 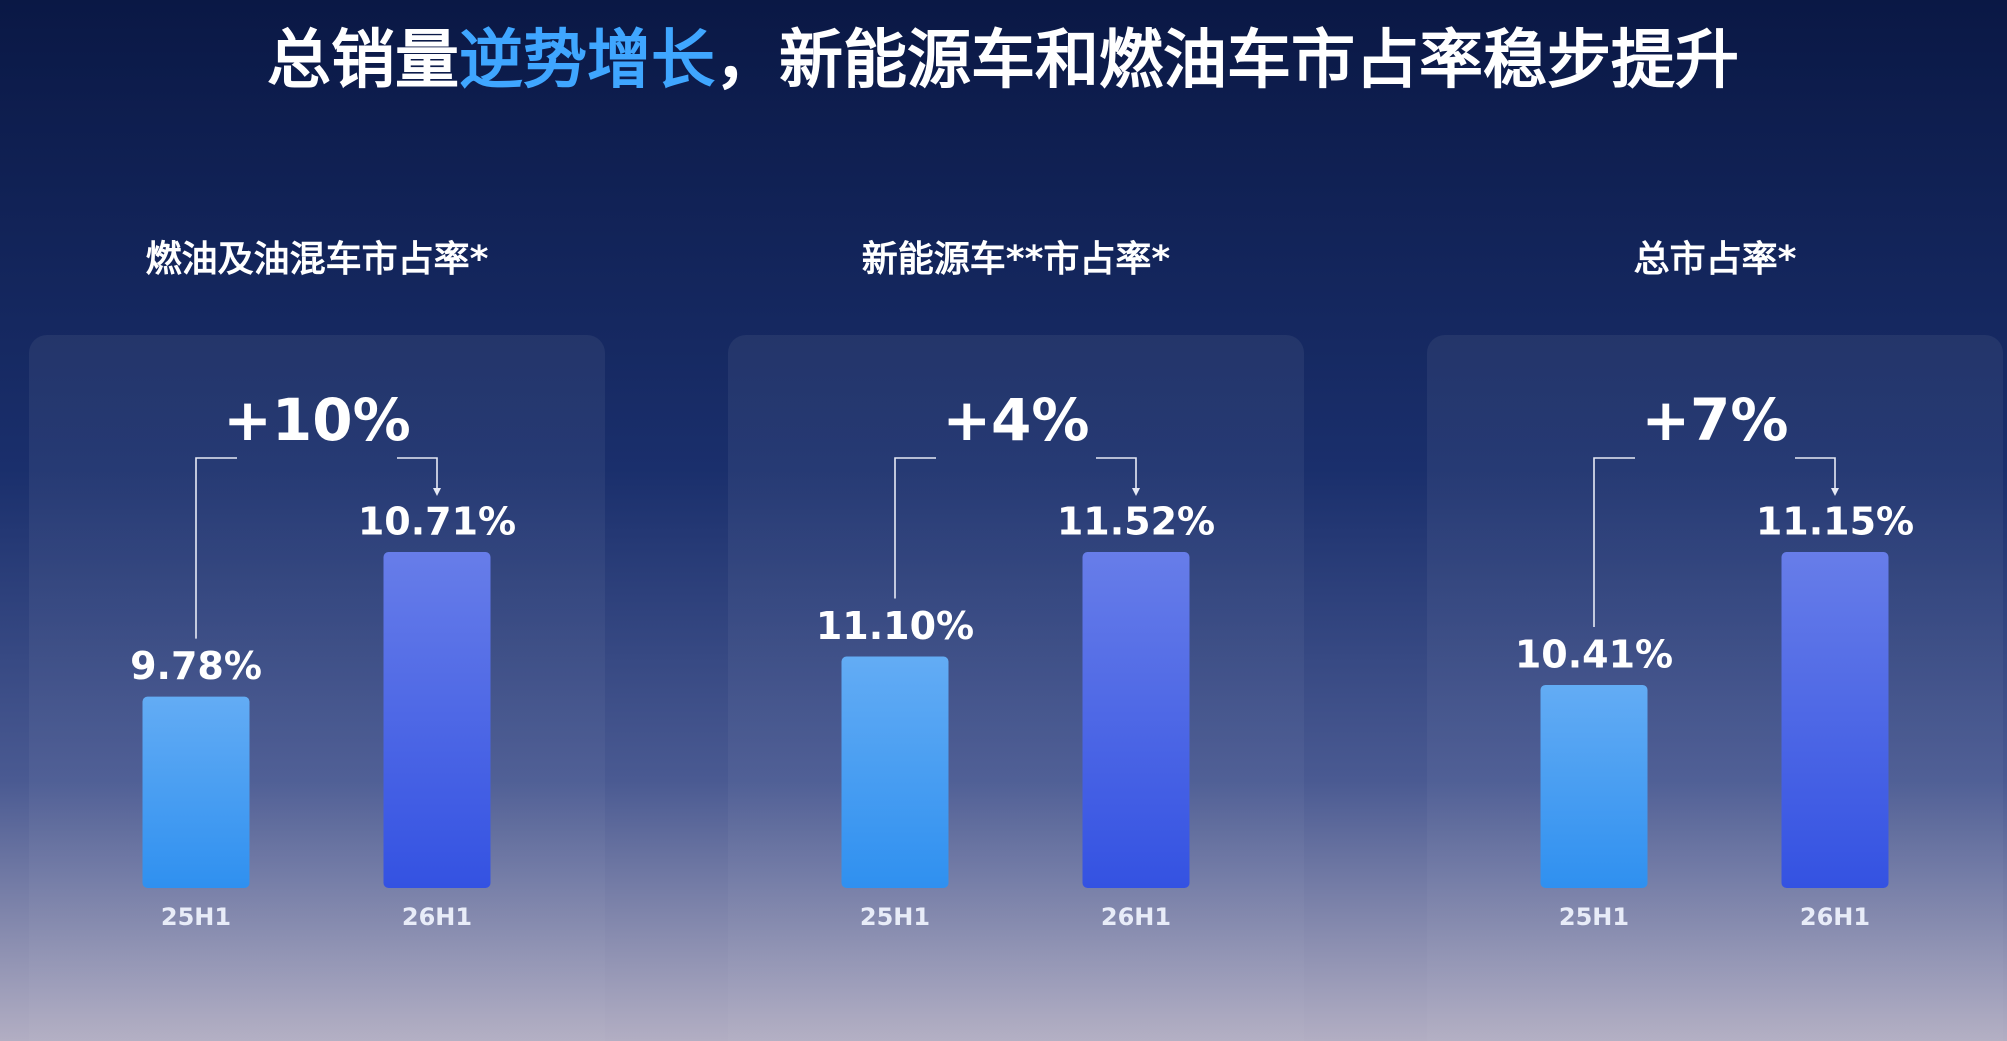 What do you see at coordinates (1016, 259) in the screenshot?
I see `chart-title: 新能源车**市占率*` at bounding box center [1016, 259].